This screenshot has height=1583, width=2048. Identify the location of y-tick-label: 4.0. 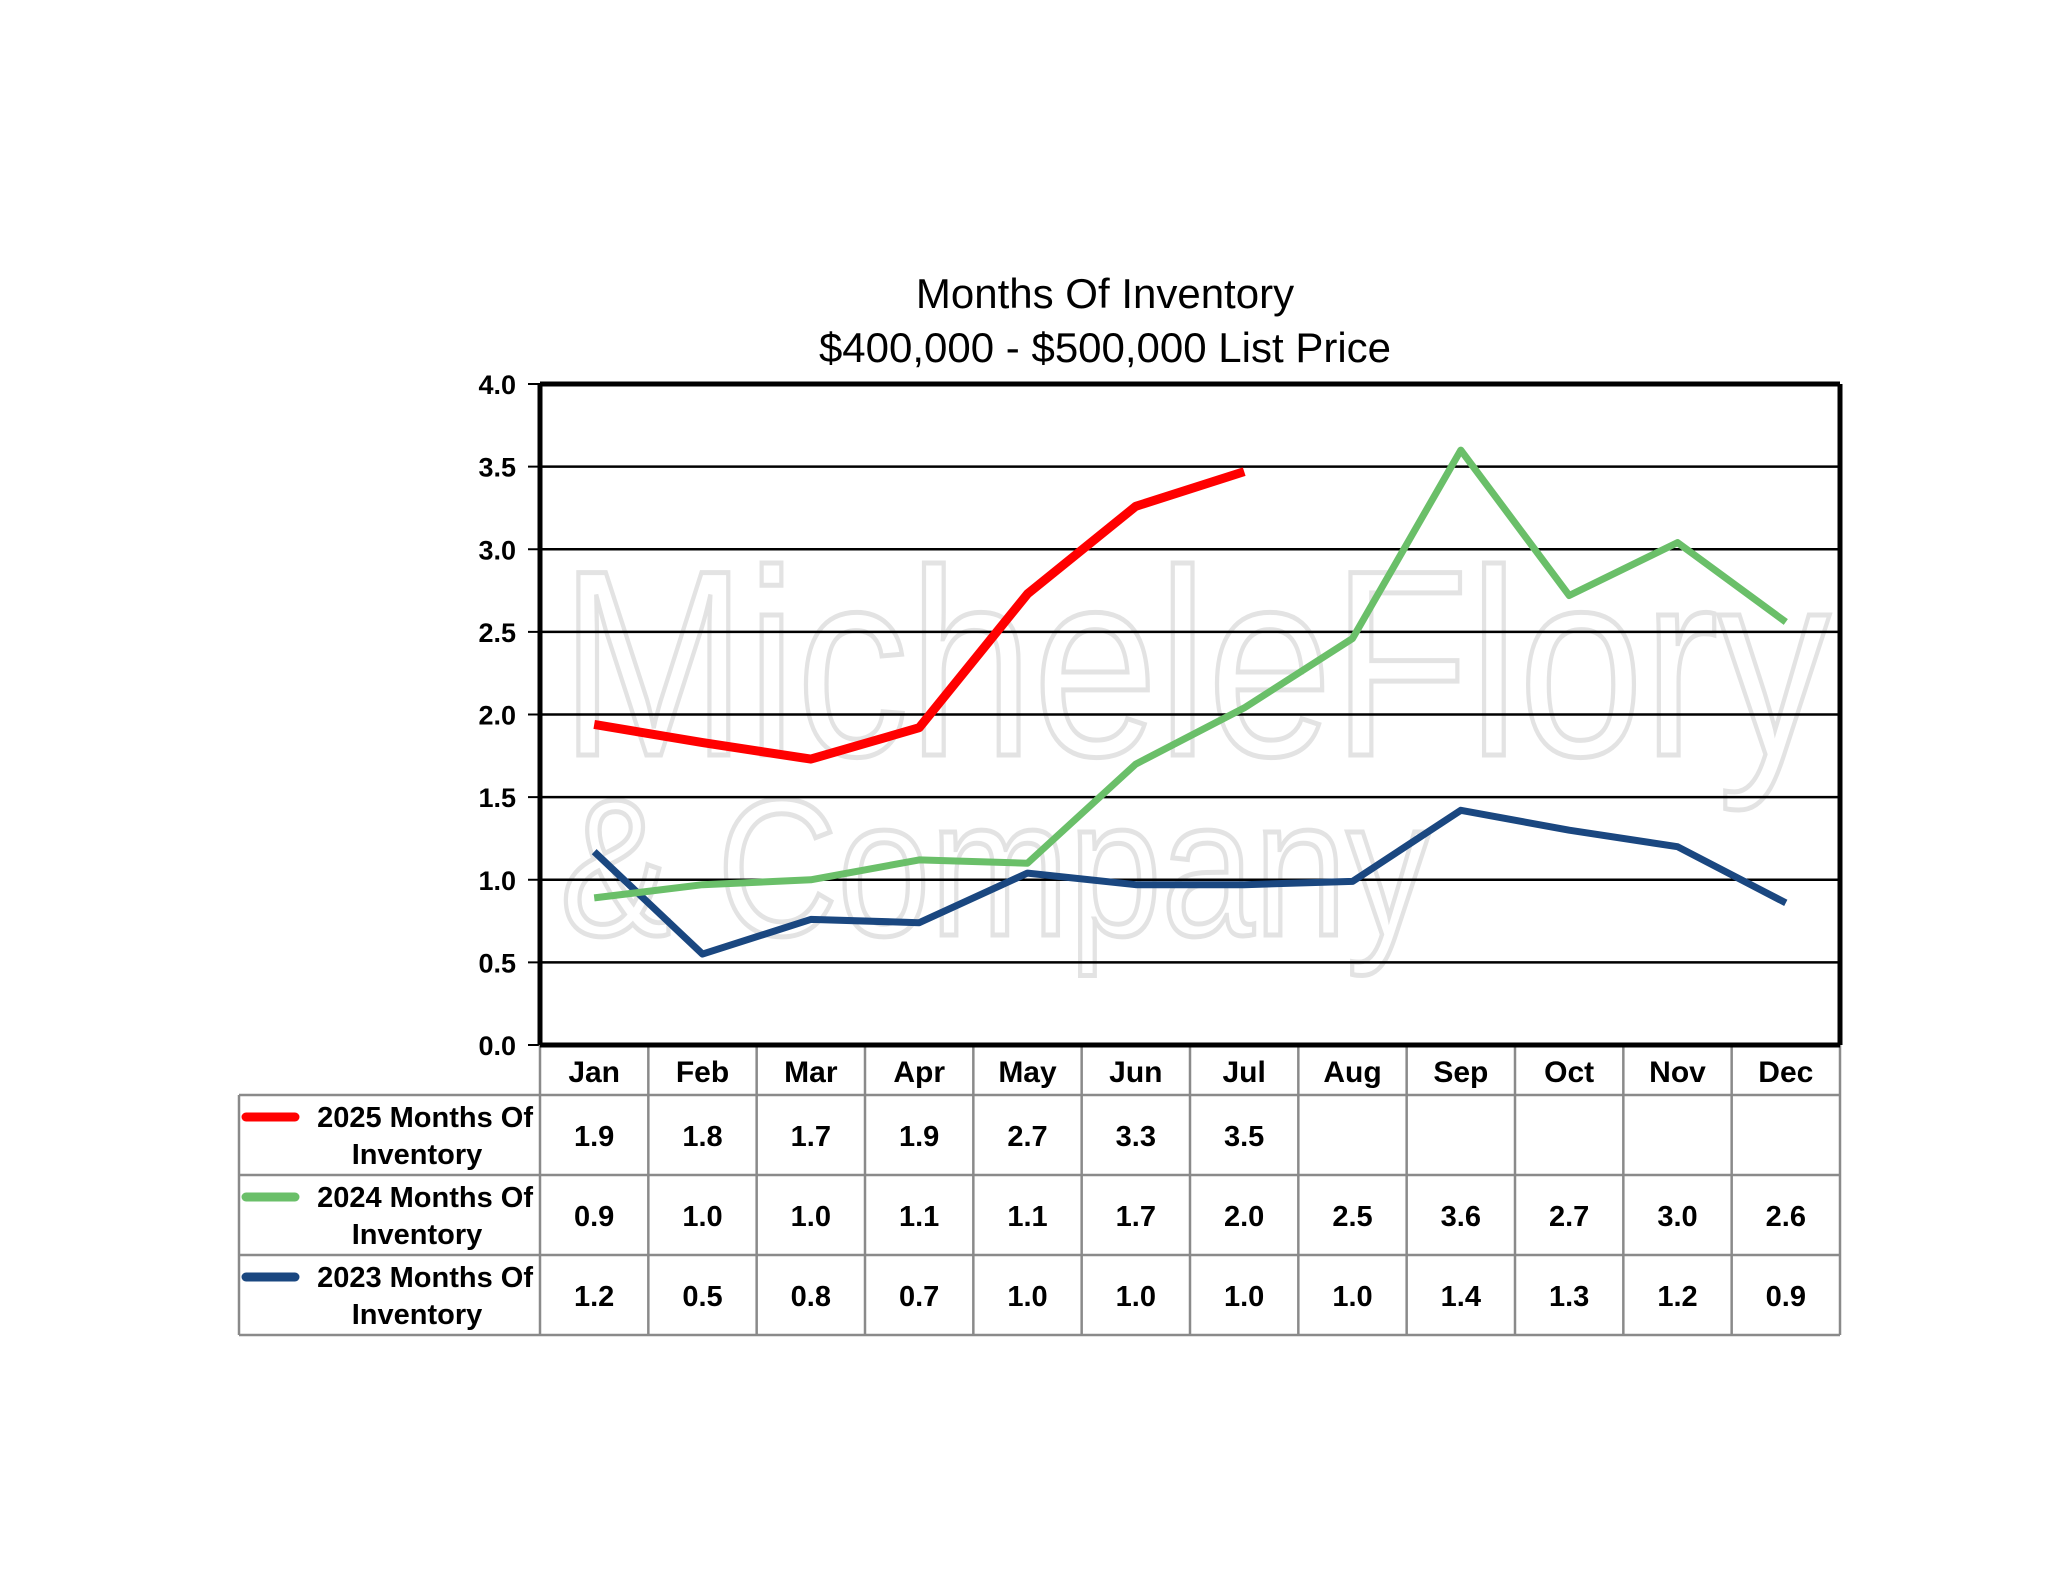
(497, 385).